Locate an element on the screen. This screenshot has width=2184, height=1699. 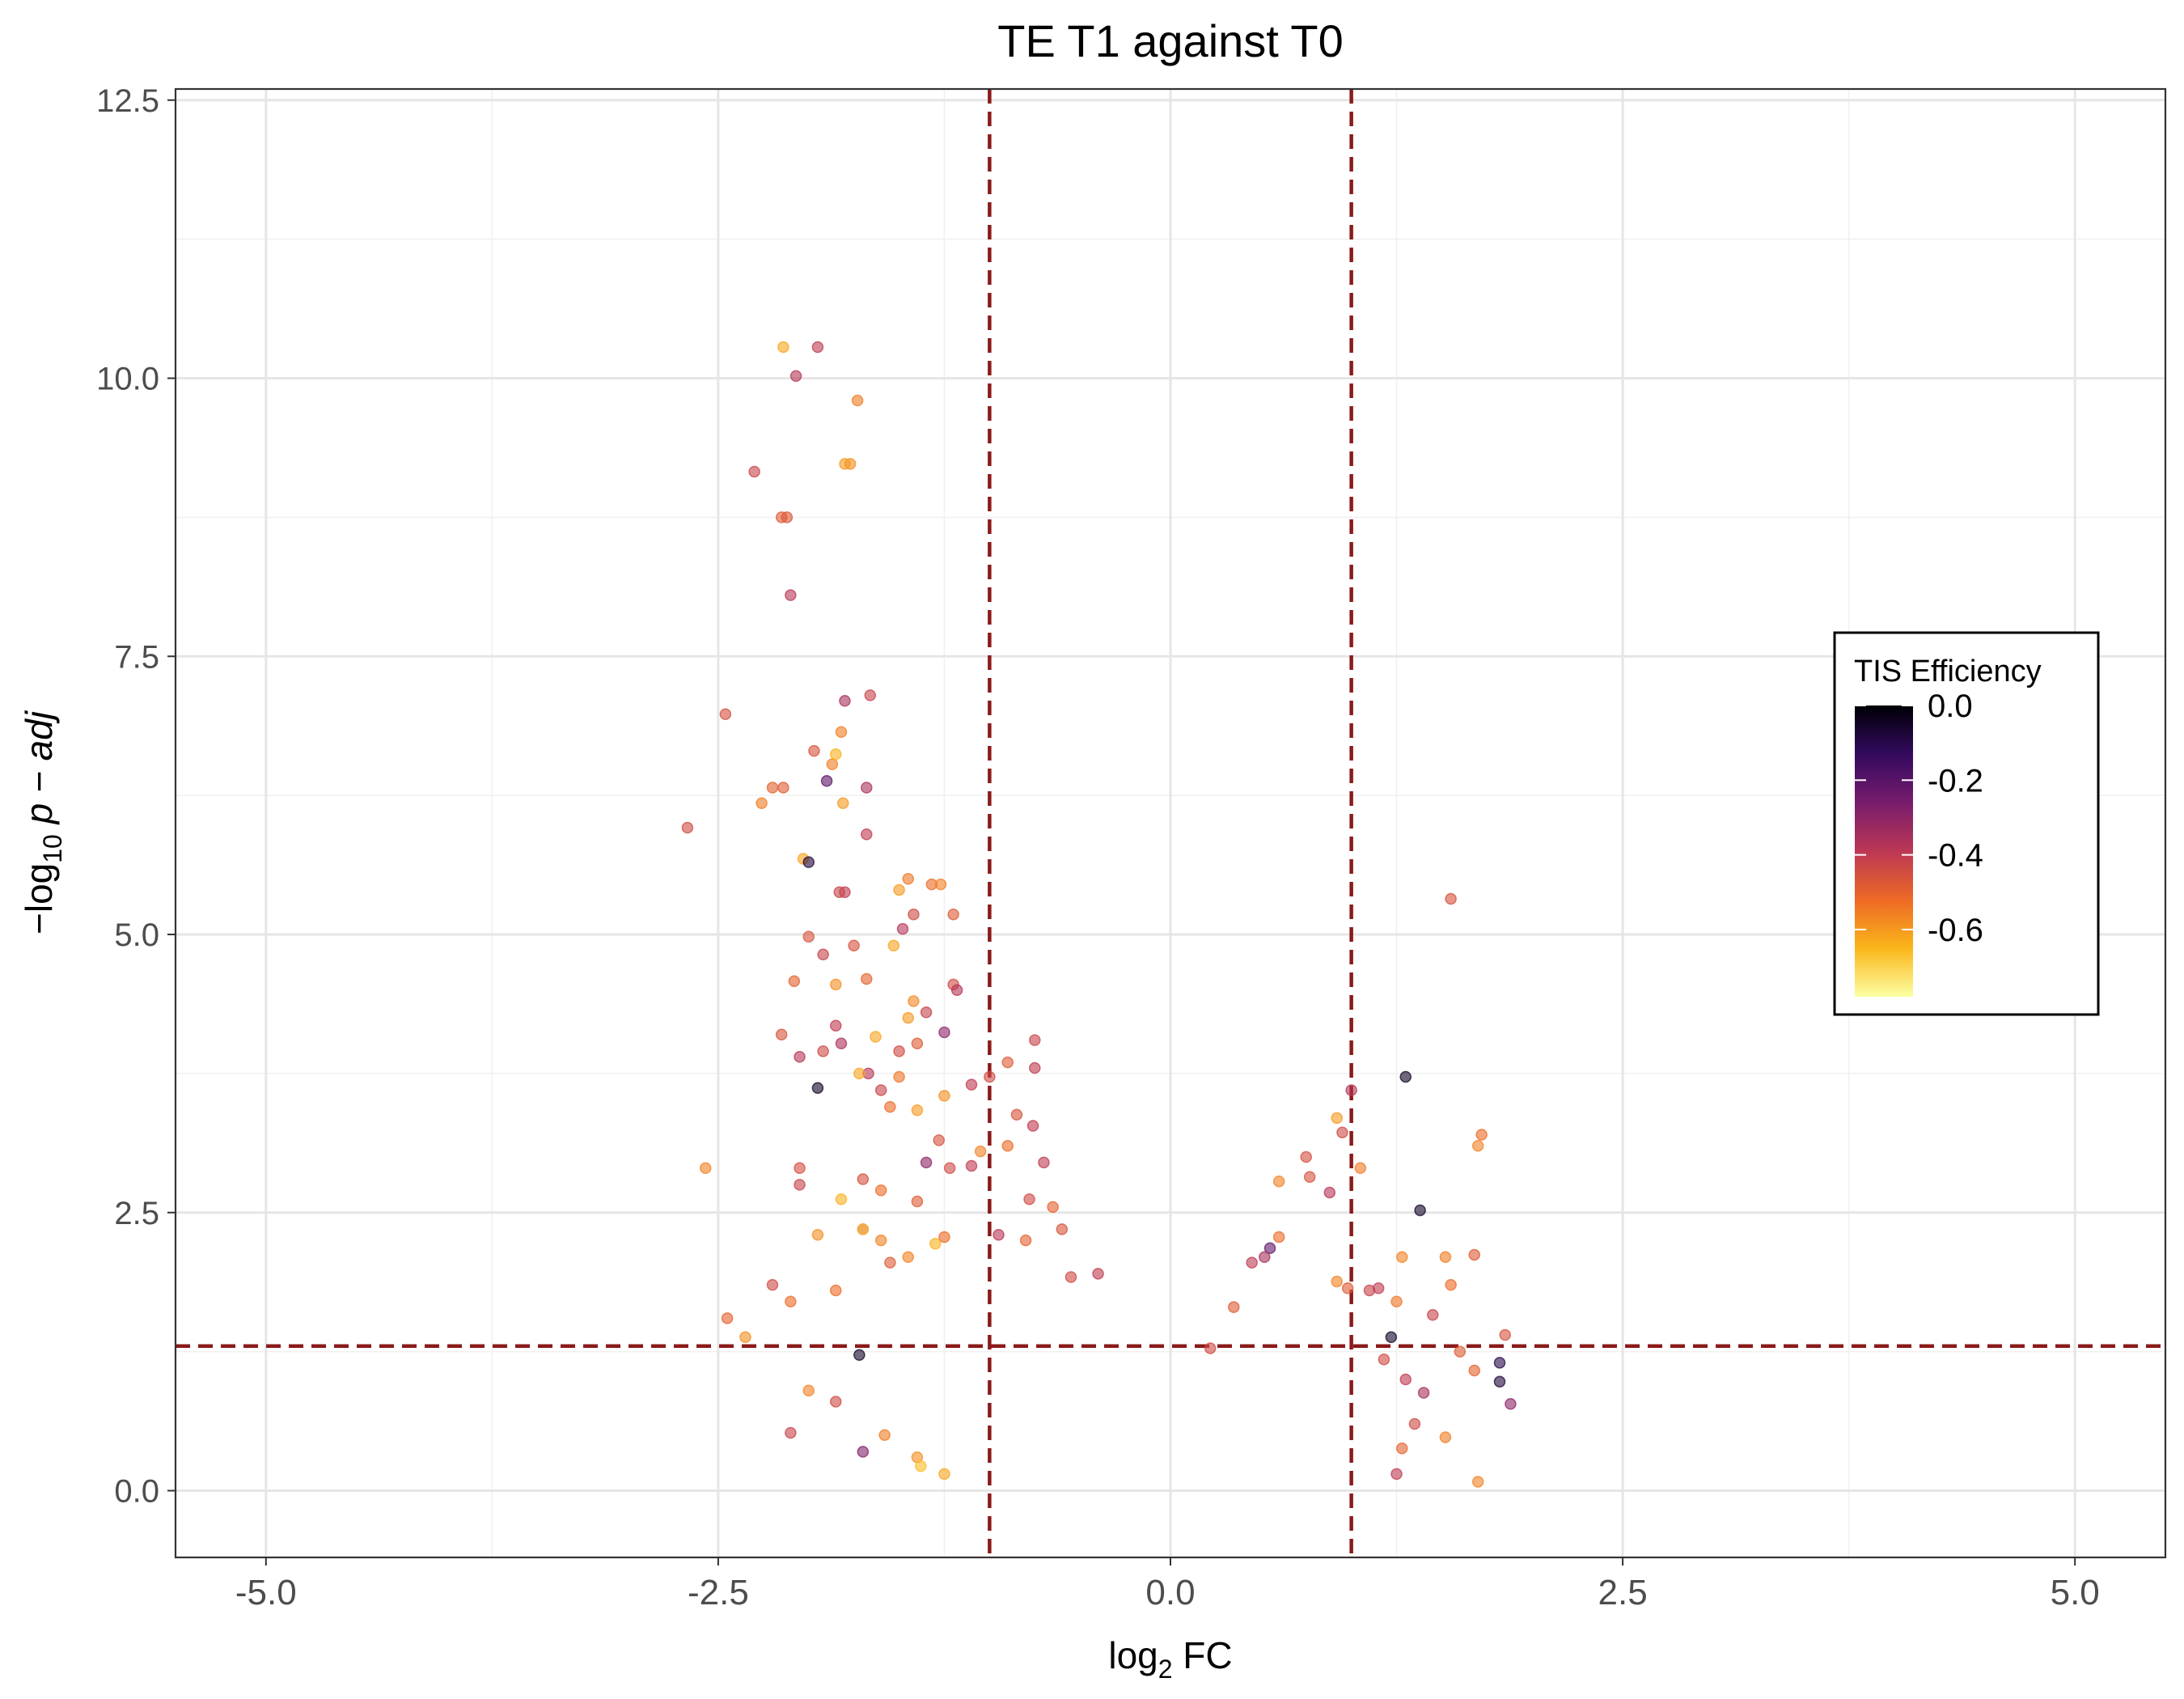
legend-ticks: 0.0 -0.2 -0.4 -0.6 is located at coordinates (1919, 818).